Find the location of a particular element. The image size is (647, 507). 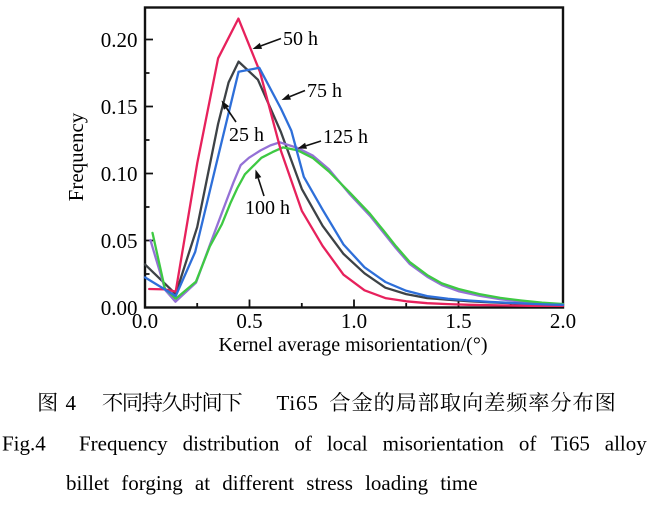

svg-text: 0.15 is located at coordinates (119, 107).